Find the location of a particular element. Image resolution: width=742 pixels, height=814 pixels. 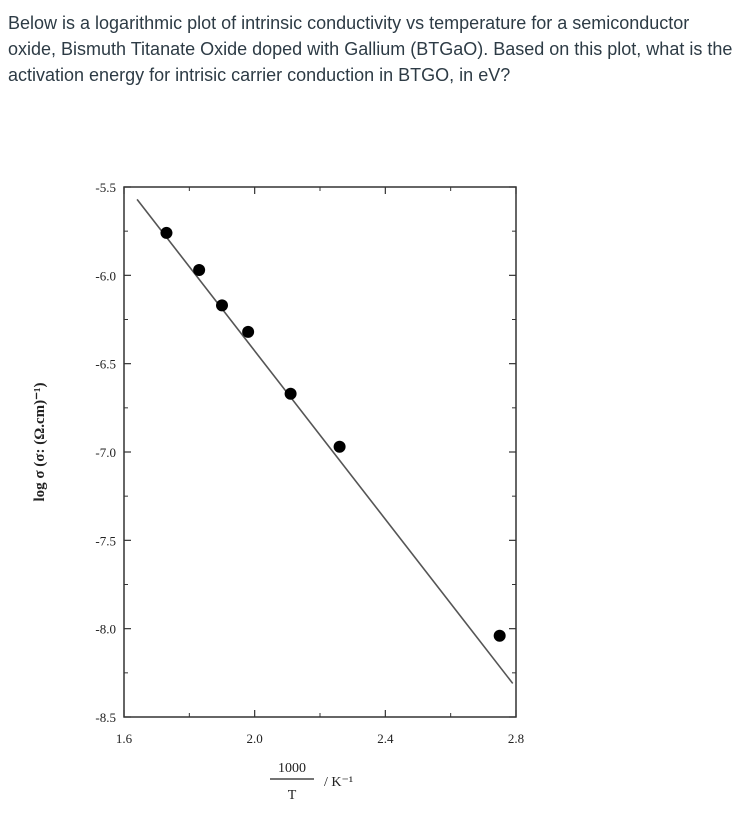

y-tick-label: -5.5 is located at coordinates (105, 187).